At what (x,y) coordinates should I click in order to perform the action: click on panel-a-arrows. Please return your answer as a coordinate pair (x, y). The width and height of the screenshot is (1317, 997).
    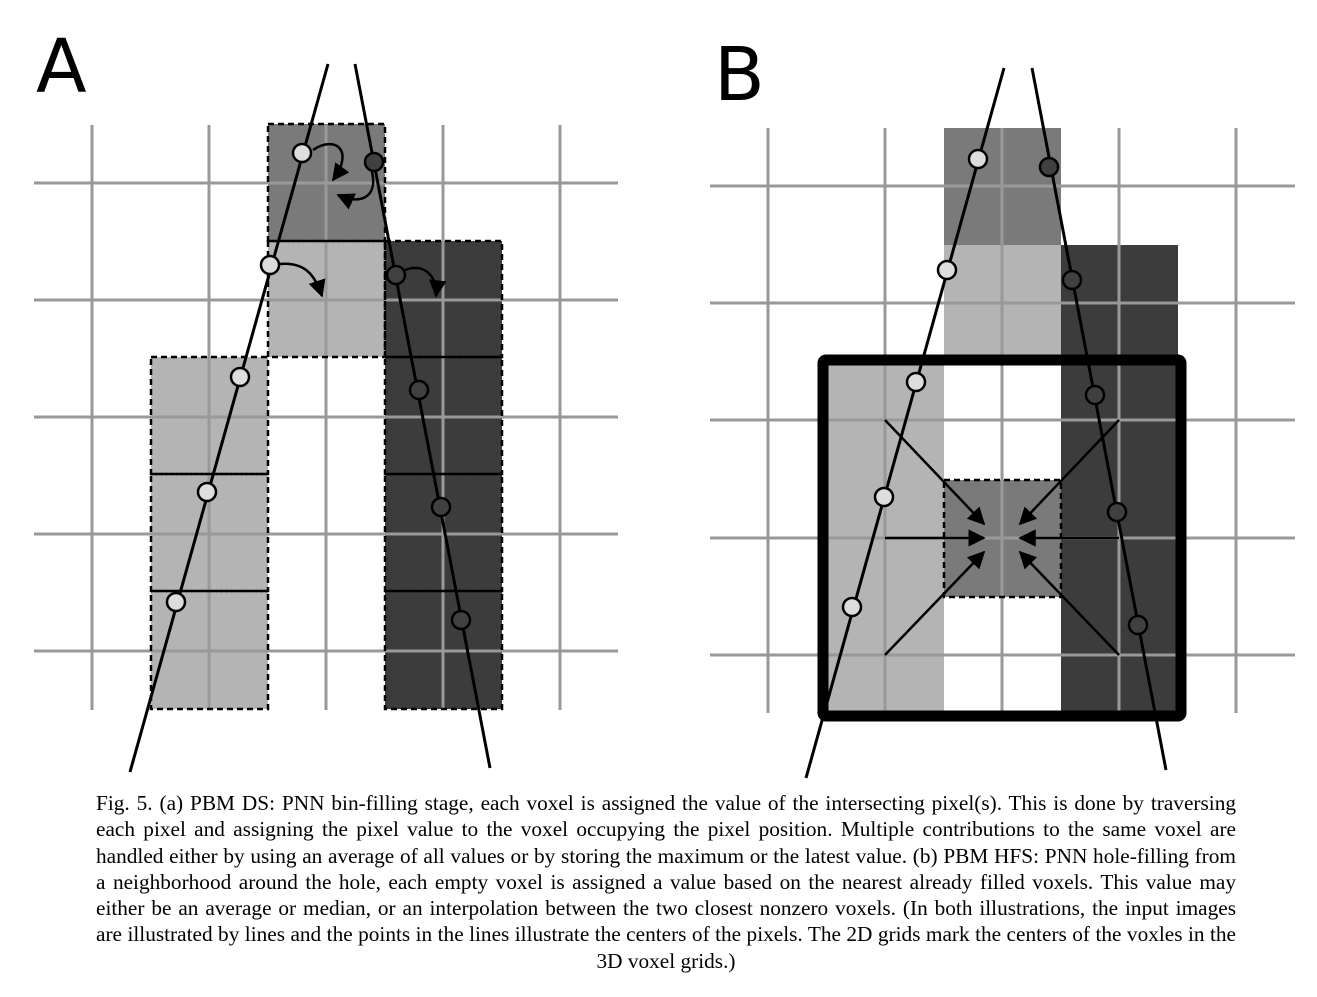
    Looking at the image, I should click on (363, 220).